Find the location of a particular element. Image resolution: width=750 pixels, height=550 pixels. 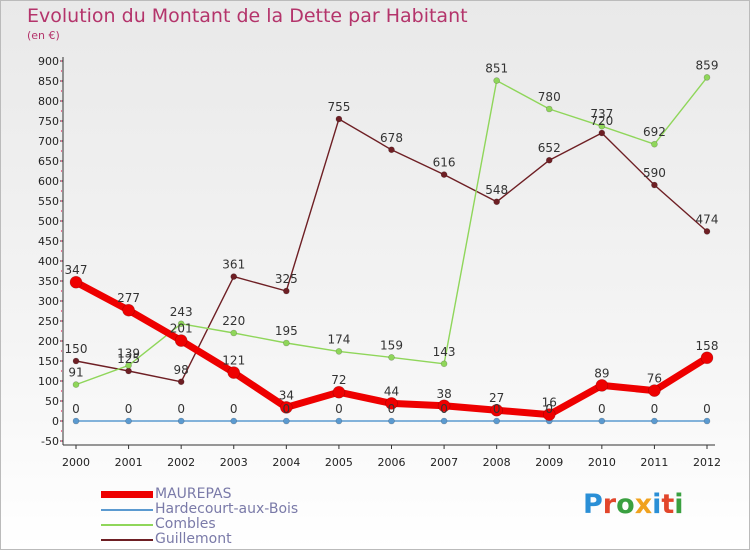

y-tick-label: 200 is located at coordinates (48, 341).